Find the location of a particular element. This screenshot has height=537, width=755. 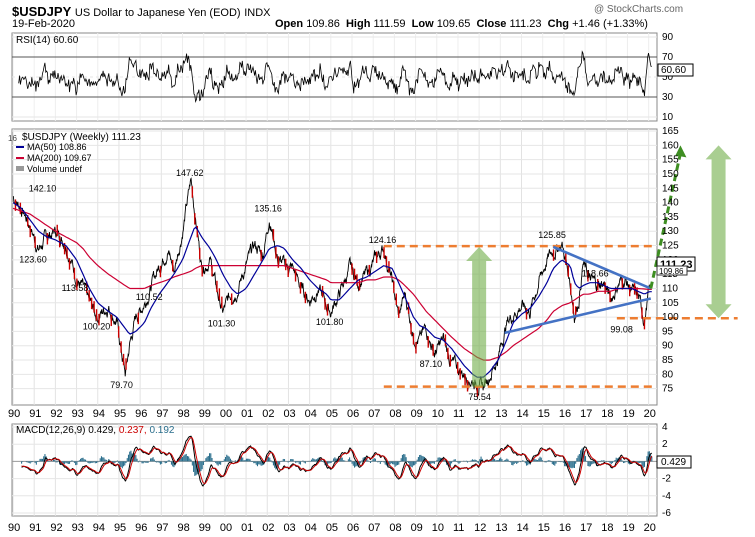

x-tick-label: 94 is located at coordinates (99, 528).